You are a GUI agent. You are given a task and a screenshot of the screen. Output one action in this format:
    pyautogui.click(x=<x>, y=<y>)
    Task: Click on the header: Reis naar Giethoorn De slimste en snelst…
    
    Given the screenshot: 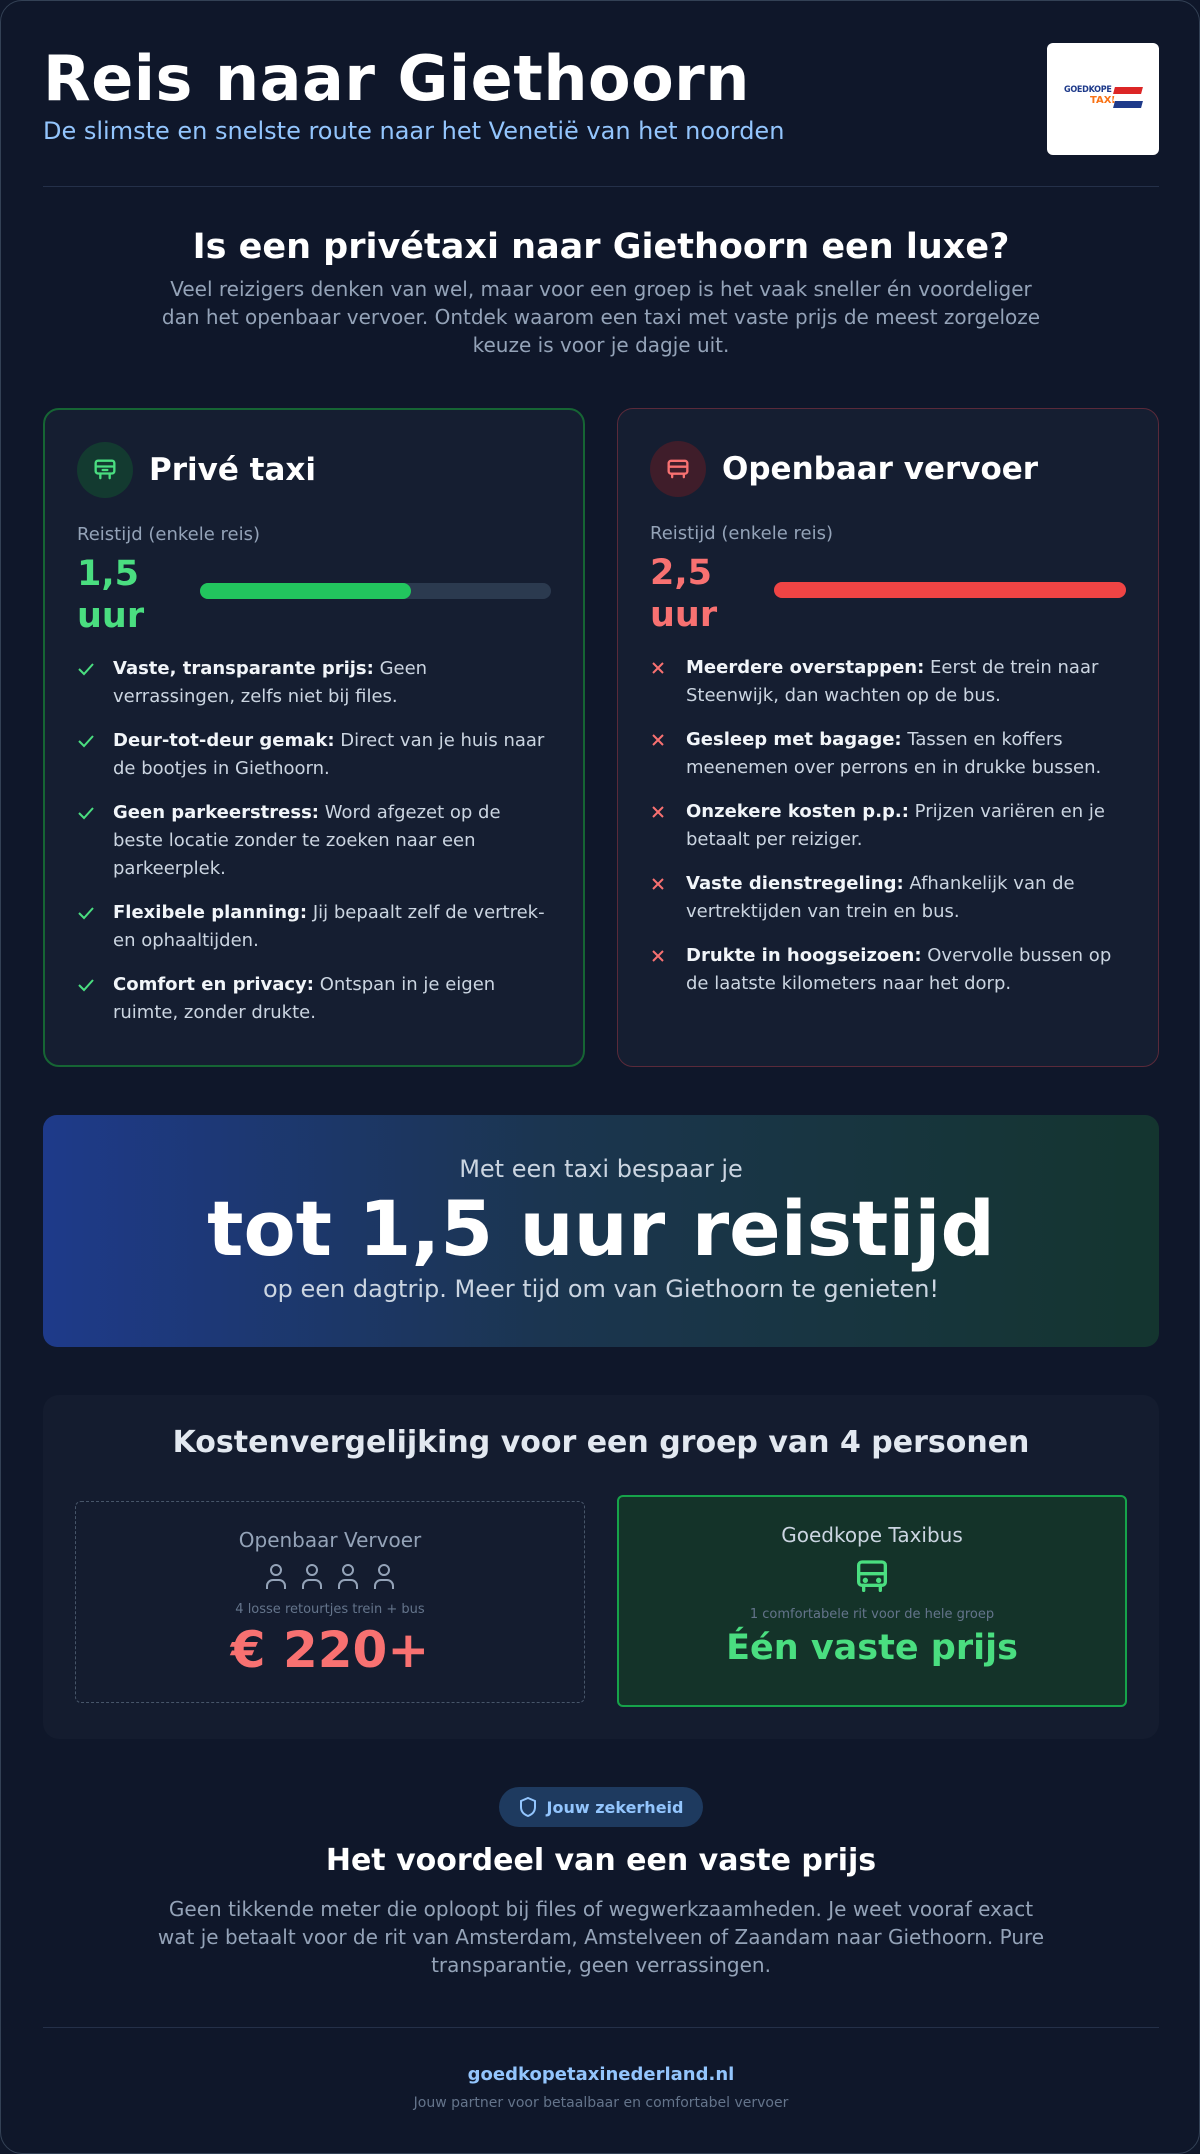 What is the action you would take?
    pyautogui.click(x=601, y=115)
    